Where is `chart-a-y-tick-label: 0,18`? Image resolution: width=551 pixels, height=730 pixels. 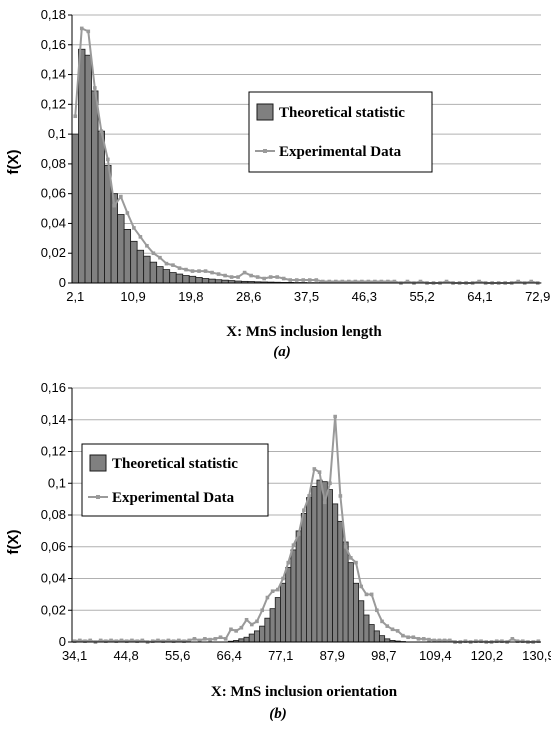
chart-a-y-tick-label: 0,18 is located at coordinates (53, 14).